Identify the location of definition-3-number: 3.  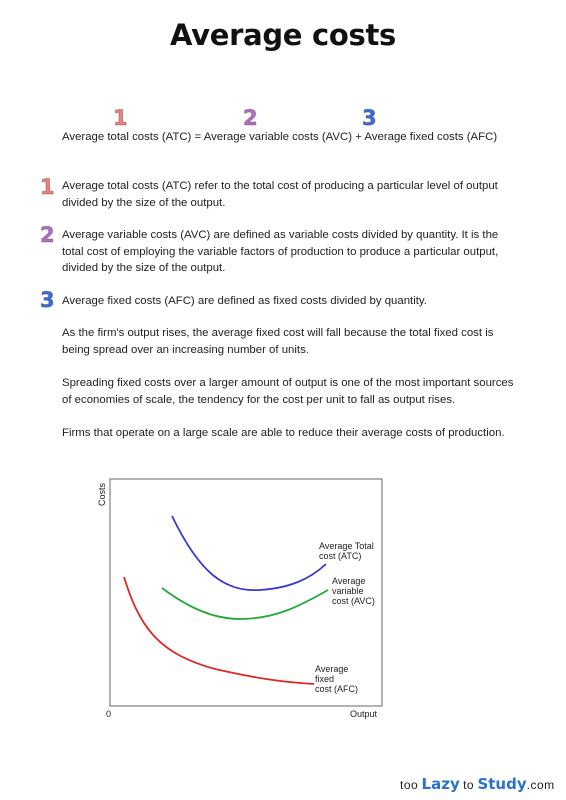
(48, 300).